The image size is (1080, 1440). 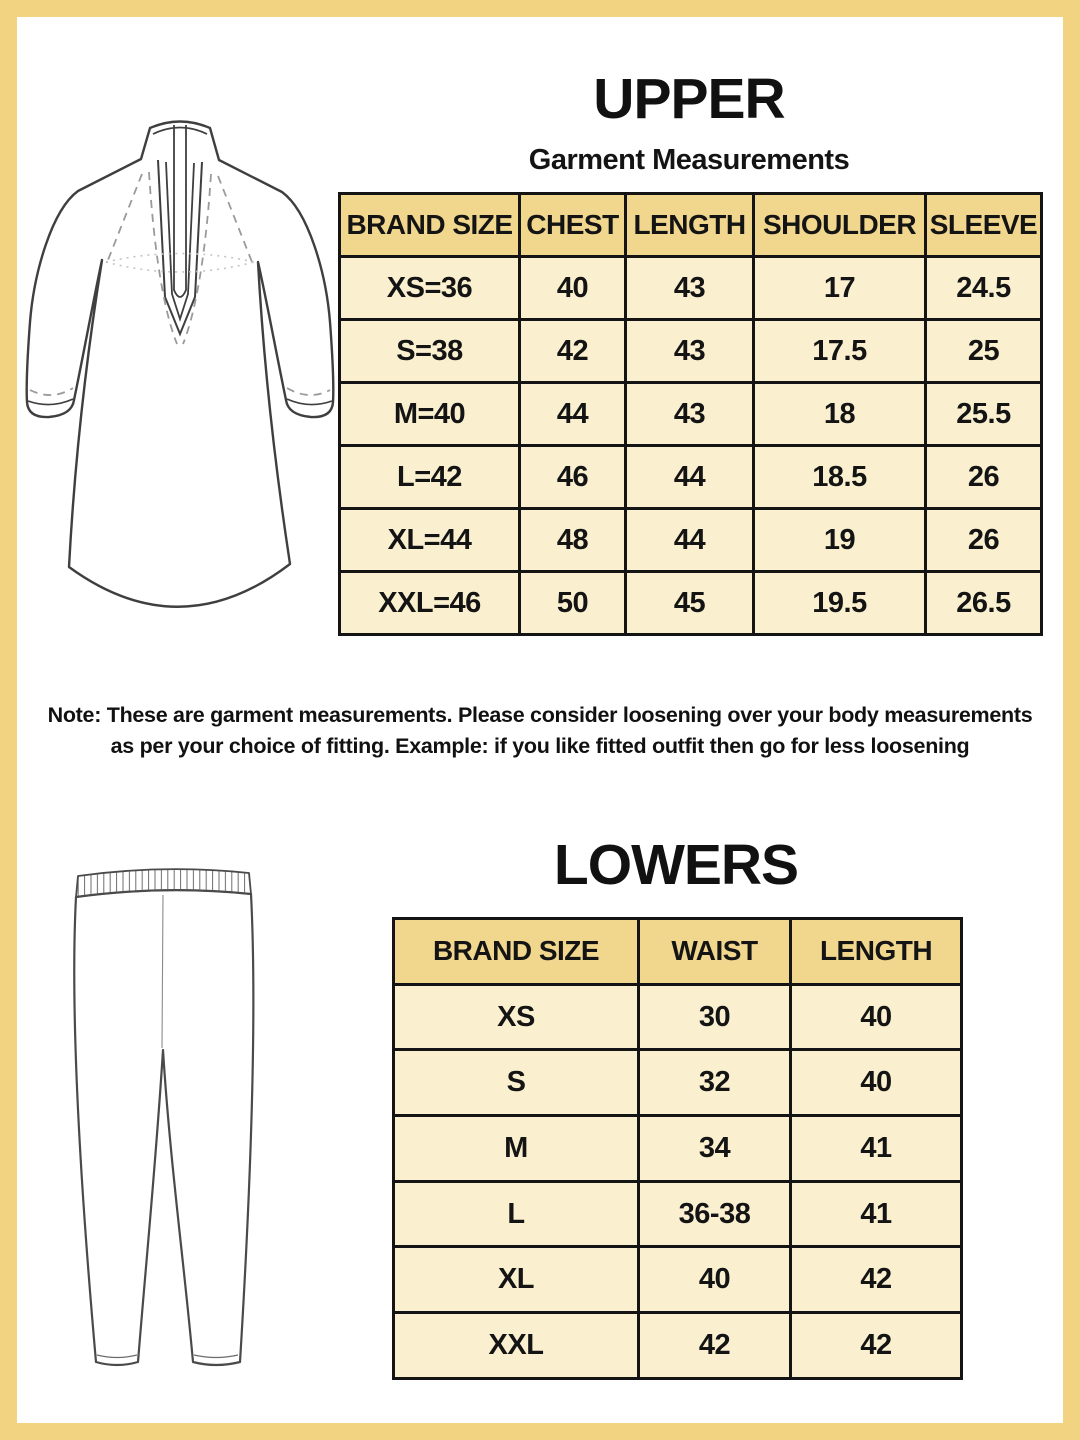 I want to click on upper-col-sleeve: SLEEVE, so click(x=983, y=225).